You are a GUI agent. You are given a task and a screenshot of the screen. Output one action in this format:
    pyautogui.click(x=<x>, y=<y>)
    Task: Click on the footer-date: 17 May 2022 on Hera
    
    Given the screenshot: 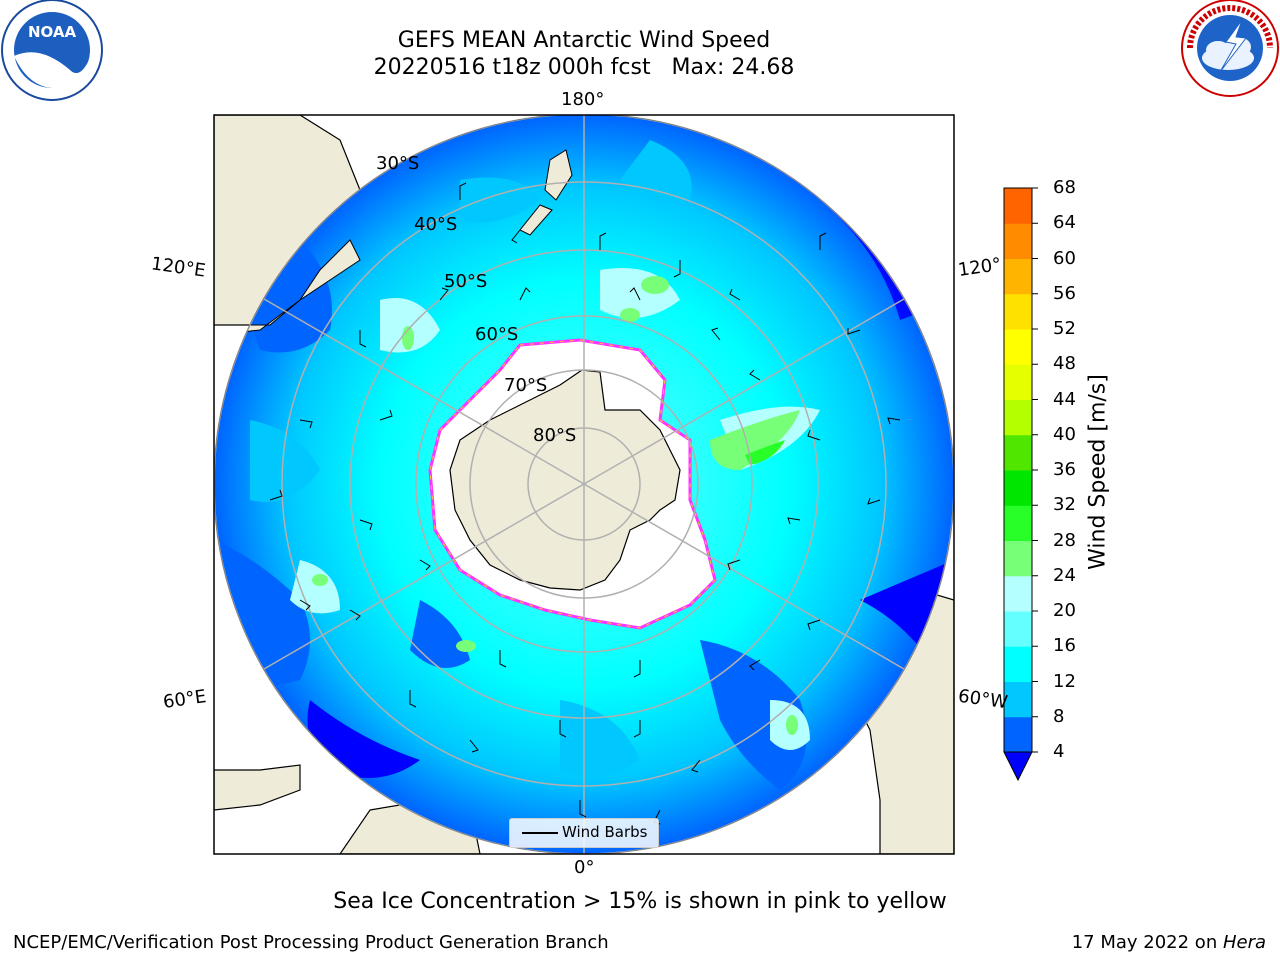 What is the action you would take?
    pyautogui.click(x=1169, y=942)
    